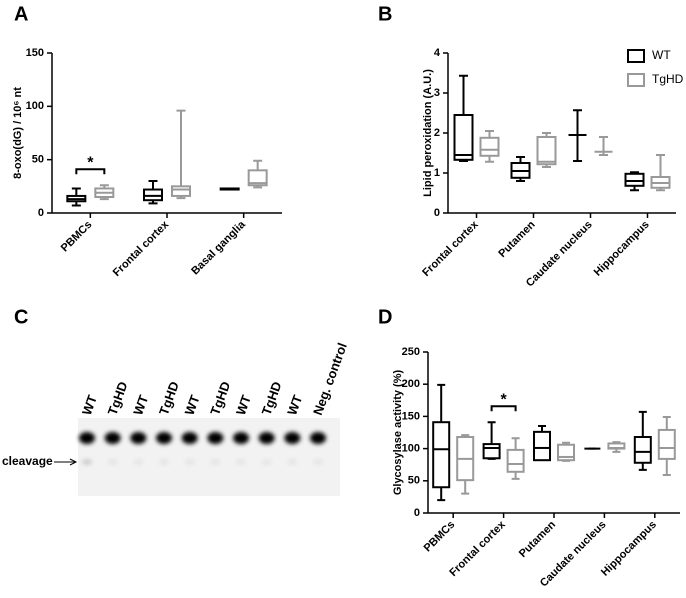  What do you see at coordinates (411, 384) in the screenshot?
I see `y-tick-label: 200` at bounding box center [411, 384].